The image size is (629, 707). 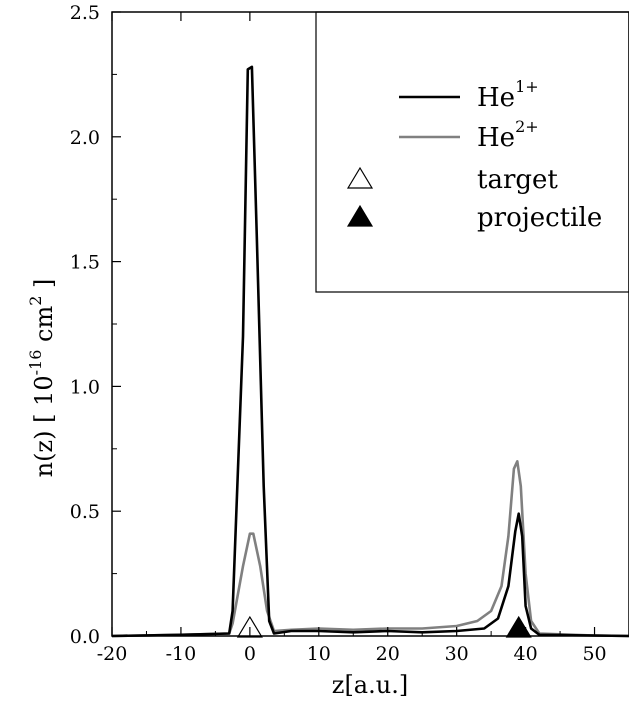 I want to click on x-tick-label: 50, so click(x=594, y=654).